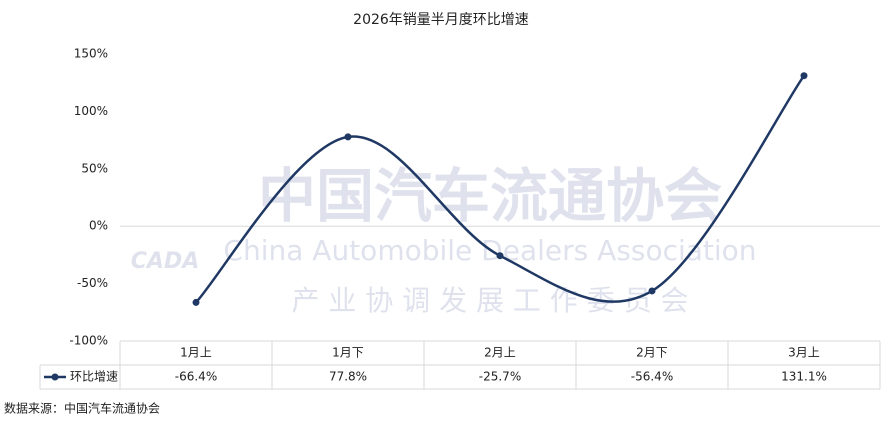 The image size is (882, 425). I want to click on table-value: -66.4%, so click(196, 377).